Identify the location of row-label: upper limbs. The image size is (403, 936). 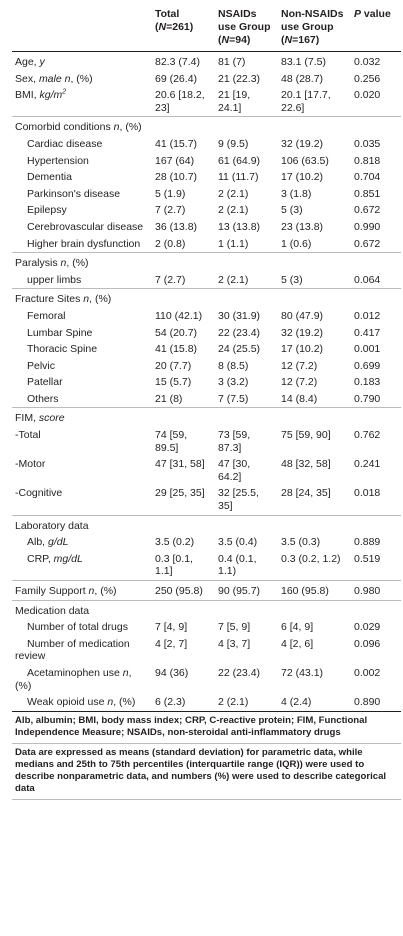
(82, 280).